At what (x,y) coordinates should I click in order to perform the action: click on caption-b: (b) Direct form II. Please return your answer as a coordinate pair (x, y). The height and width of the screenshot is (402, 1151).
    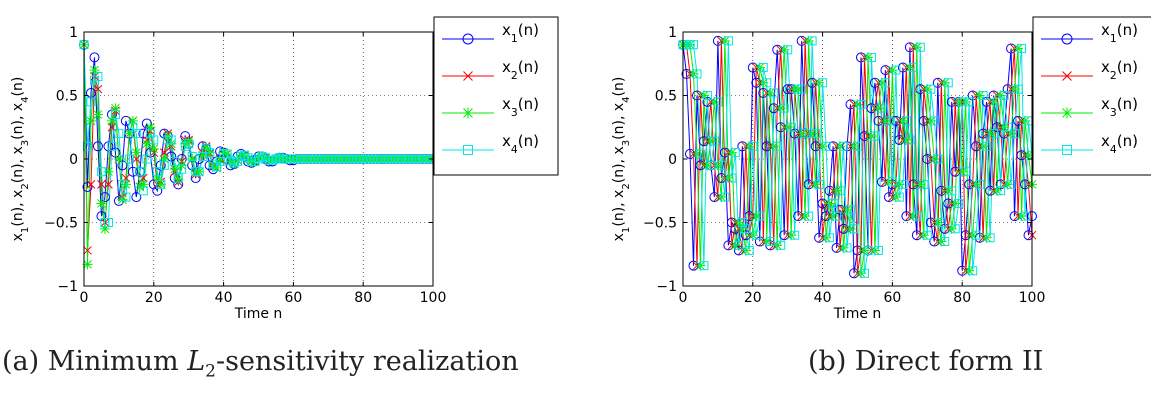
    Looking at the image, I should click on (926, 361).